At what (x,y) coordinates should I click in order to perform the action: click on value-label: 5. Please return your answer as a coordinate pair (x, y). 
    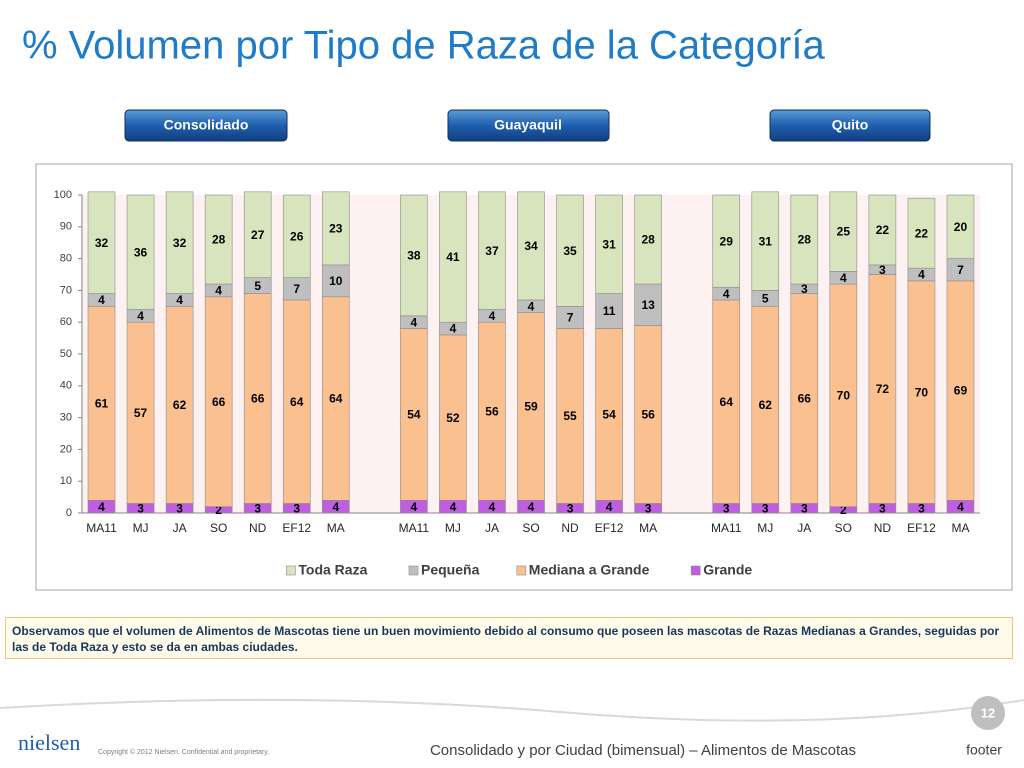
    Looking at the image, I should click on (765, 299).